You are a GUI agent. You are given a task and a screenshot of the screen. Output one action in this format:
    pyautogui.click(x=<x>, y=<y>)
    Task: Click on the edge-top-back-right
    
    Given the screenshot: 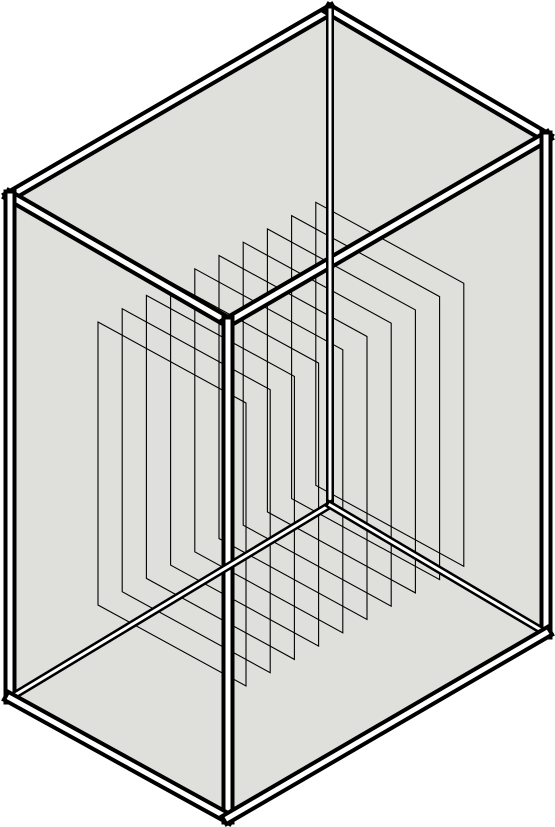 What is the action you would take?
    pyautogui.click(x=438, y=73)
    